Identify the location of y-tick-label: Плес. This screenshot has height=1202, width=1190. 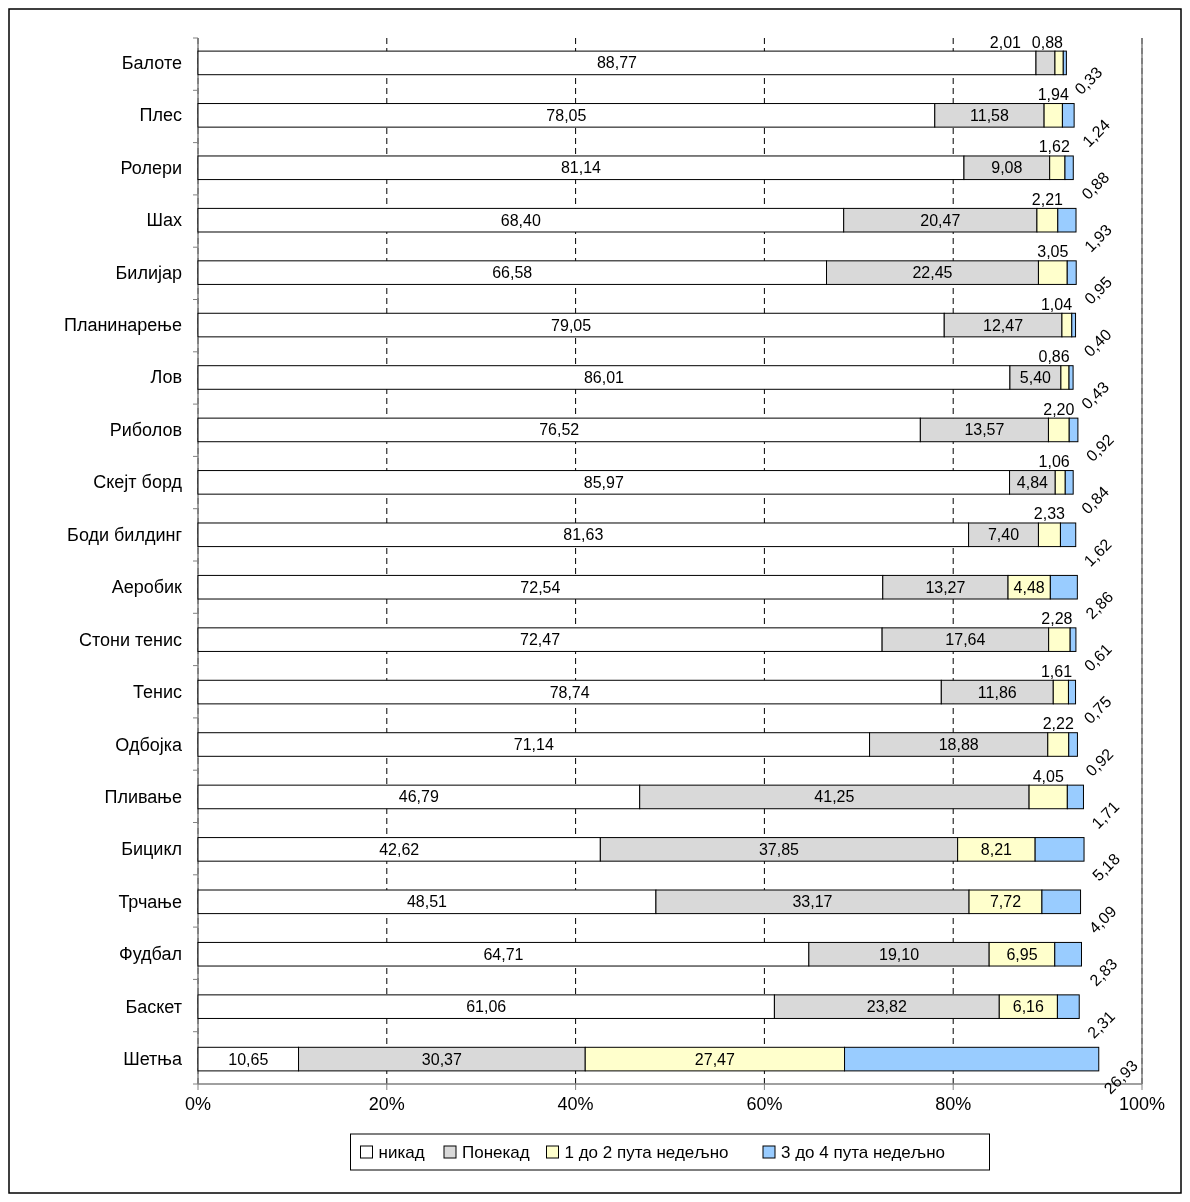
(160, 115).